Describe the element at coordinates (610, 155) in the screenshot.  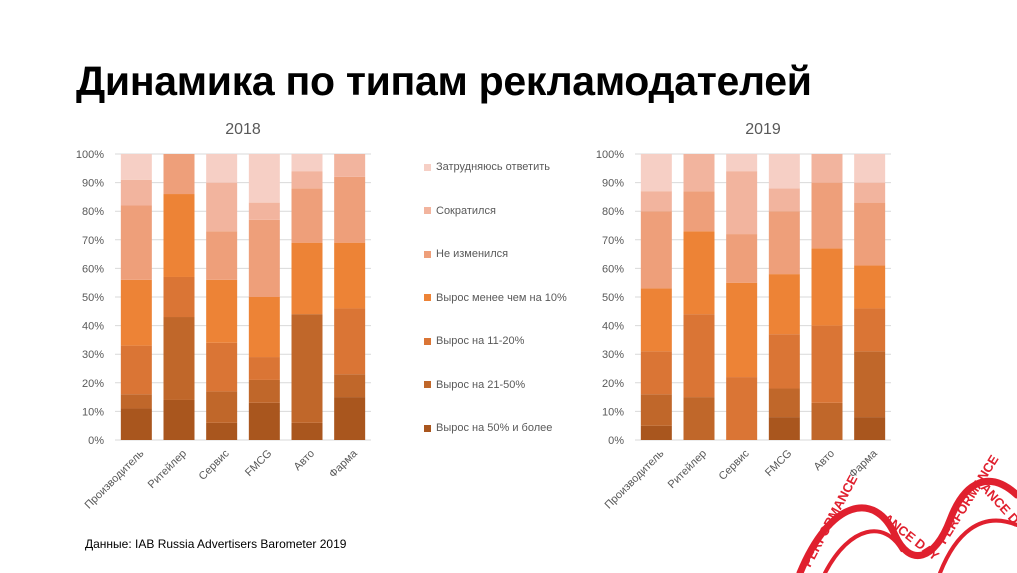
I see `y-tick-label: 100%` at that location.